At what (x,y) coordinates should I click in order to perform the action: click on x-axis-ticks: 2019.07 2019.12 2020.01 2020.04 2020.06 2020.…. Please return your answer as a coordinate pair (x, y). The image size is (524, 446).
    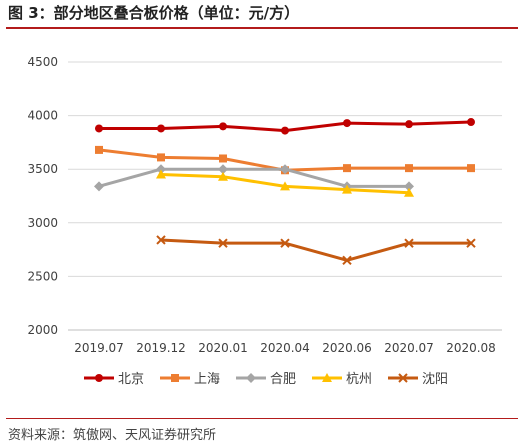
    Looking at the image, I should click on (285, 348).